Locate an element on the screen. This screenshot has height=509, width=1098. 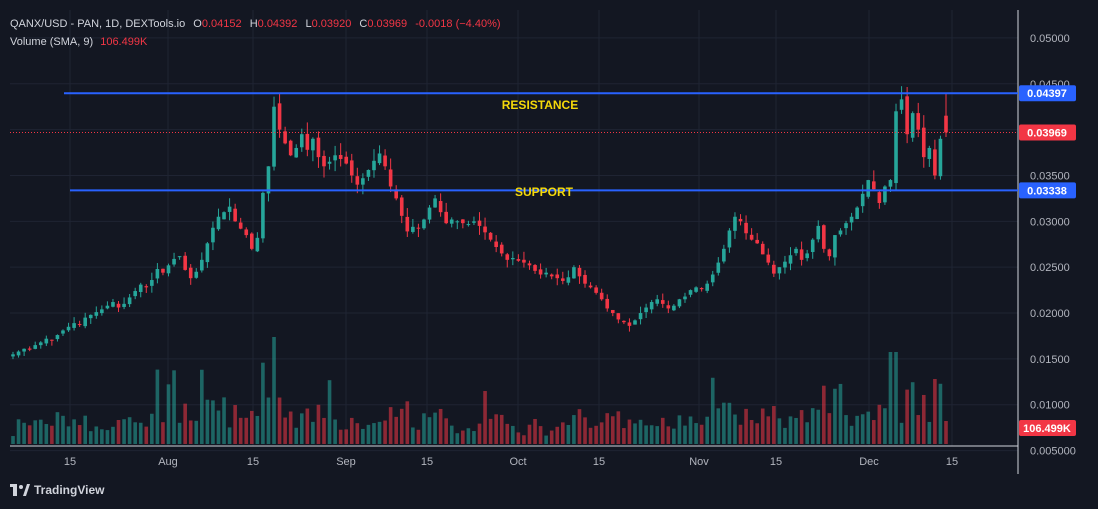
resistance-label: RESISTANCE is located at coordinates (540, 105).